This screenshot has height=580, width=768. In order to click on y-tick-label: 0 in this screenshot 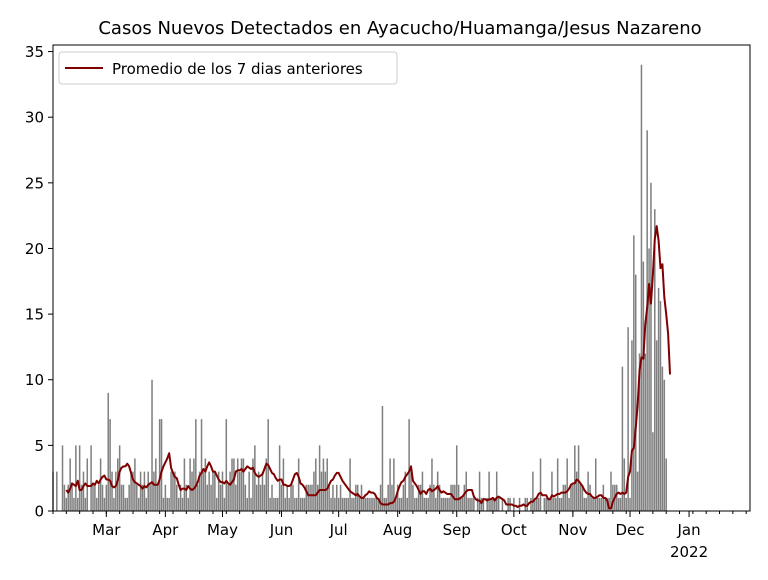, I will do `click(39, 512)`.